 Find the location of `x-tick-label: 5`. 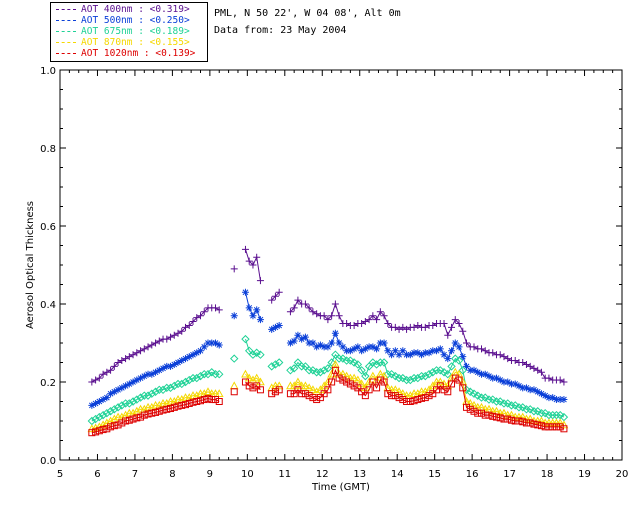

x-tick-label: 5 is located at coordinates (60, 474).